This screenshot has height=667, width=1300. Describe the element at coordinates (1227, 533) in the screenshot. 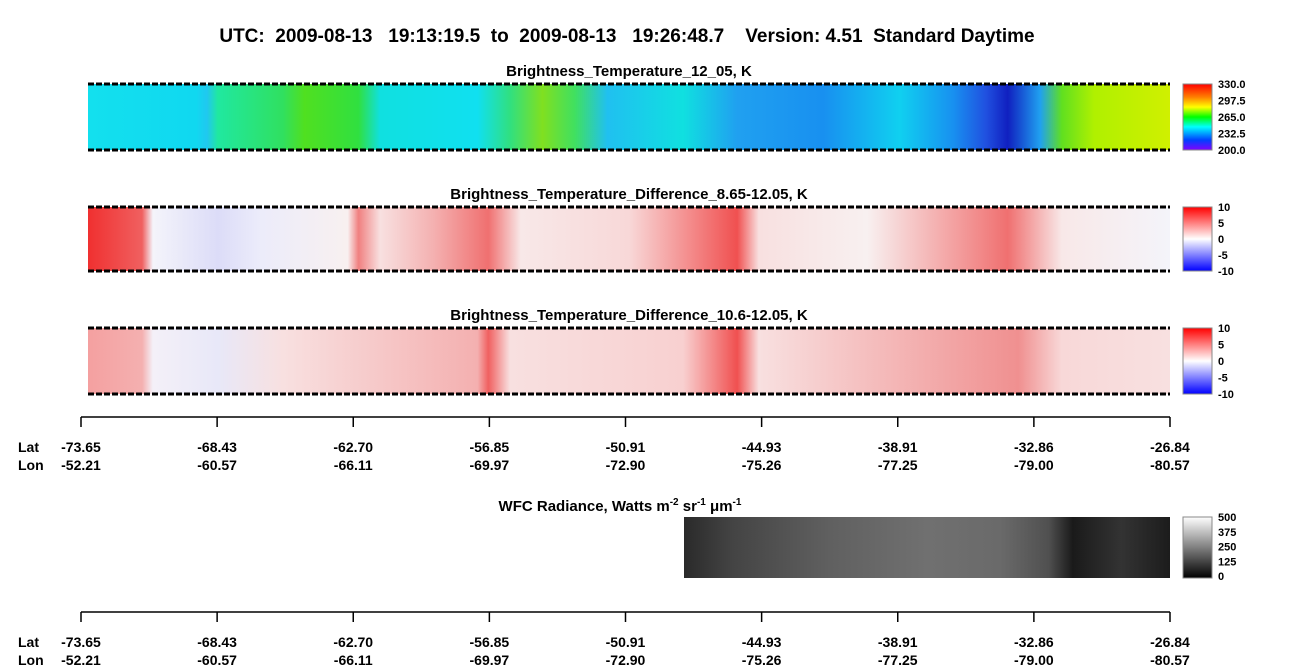

I see `colorbar-label: 375` at that location.